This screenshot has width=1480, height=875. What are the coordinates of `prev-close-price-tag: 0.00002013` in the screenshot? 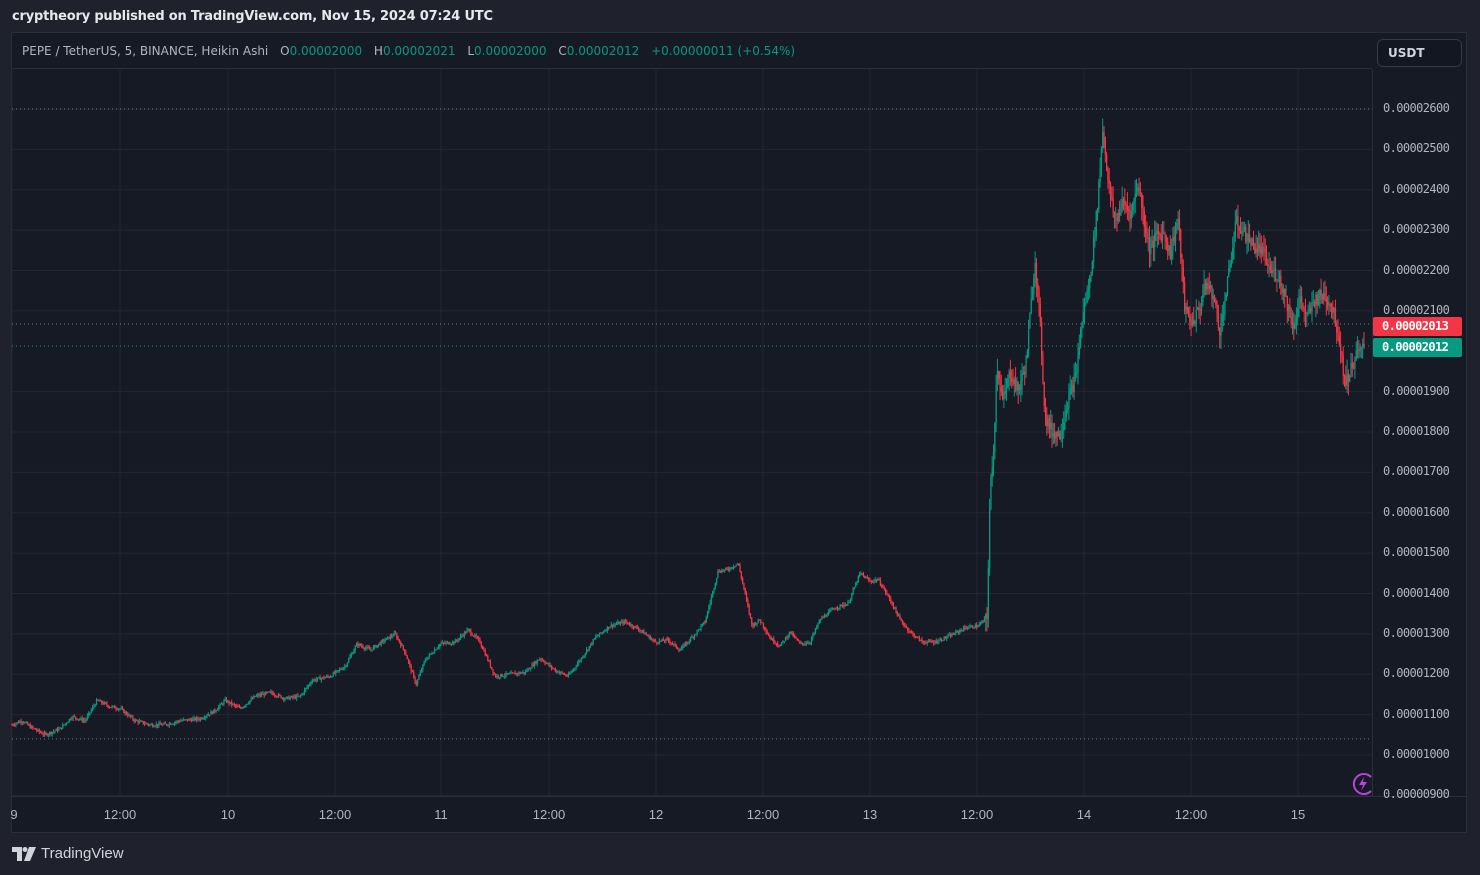 It's located at (1417, 326).